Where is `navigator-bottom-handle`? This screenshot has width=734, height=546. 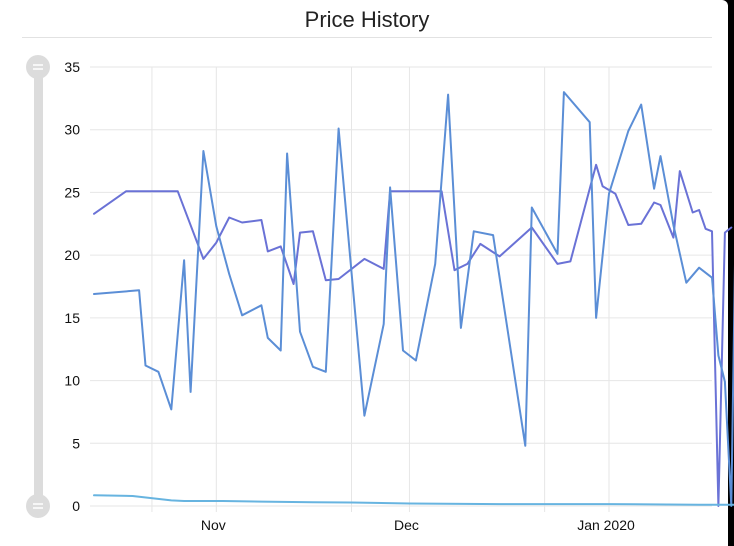 navigator-bottom-handle is located at coordinates (38, 506).